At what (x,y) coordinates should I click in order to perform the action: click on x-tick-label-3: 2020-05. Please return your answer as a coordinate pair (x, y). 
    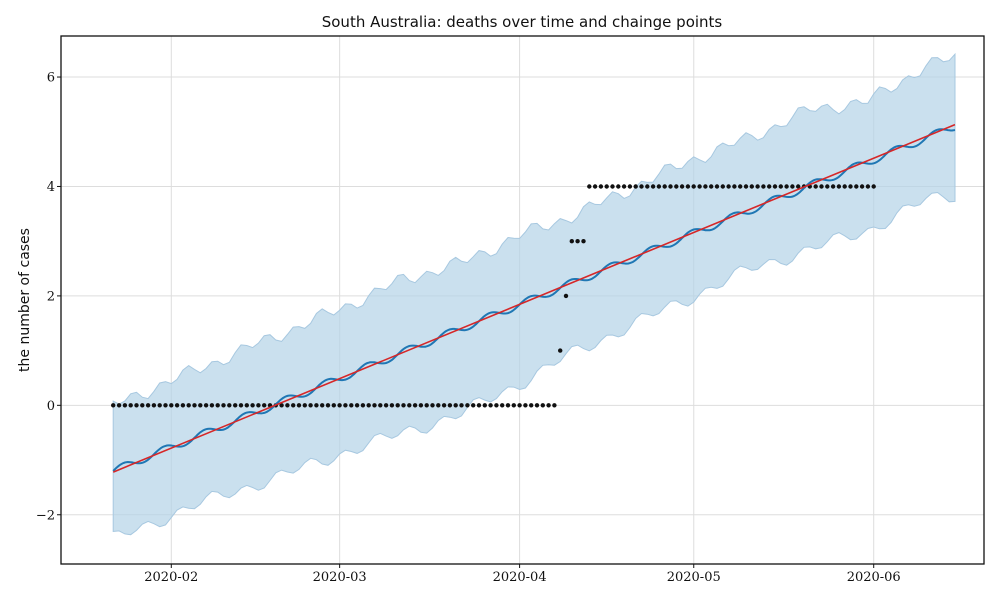
    Looking at the image, I should click on (694, 577).